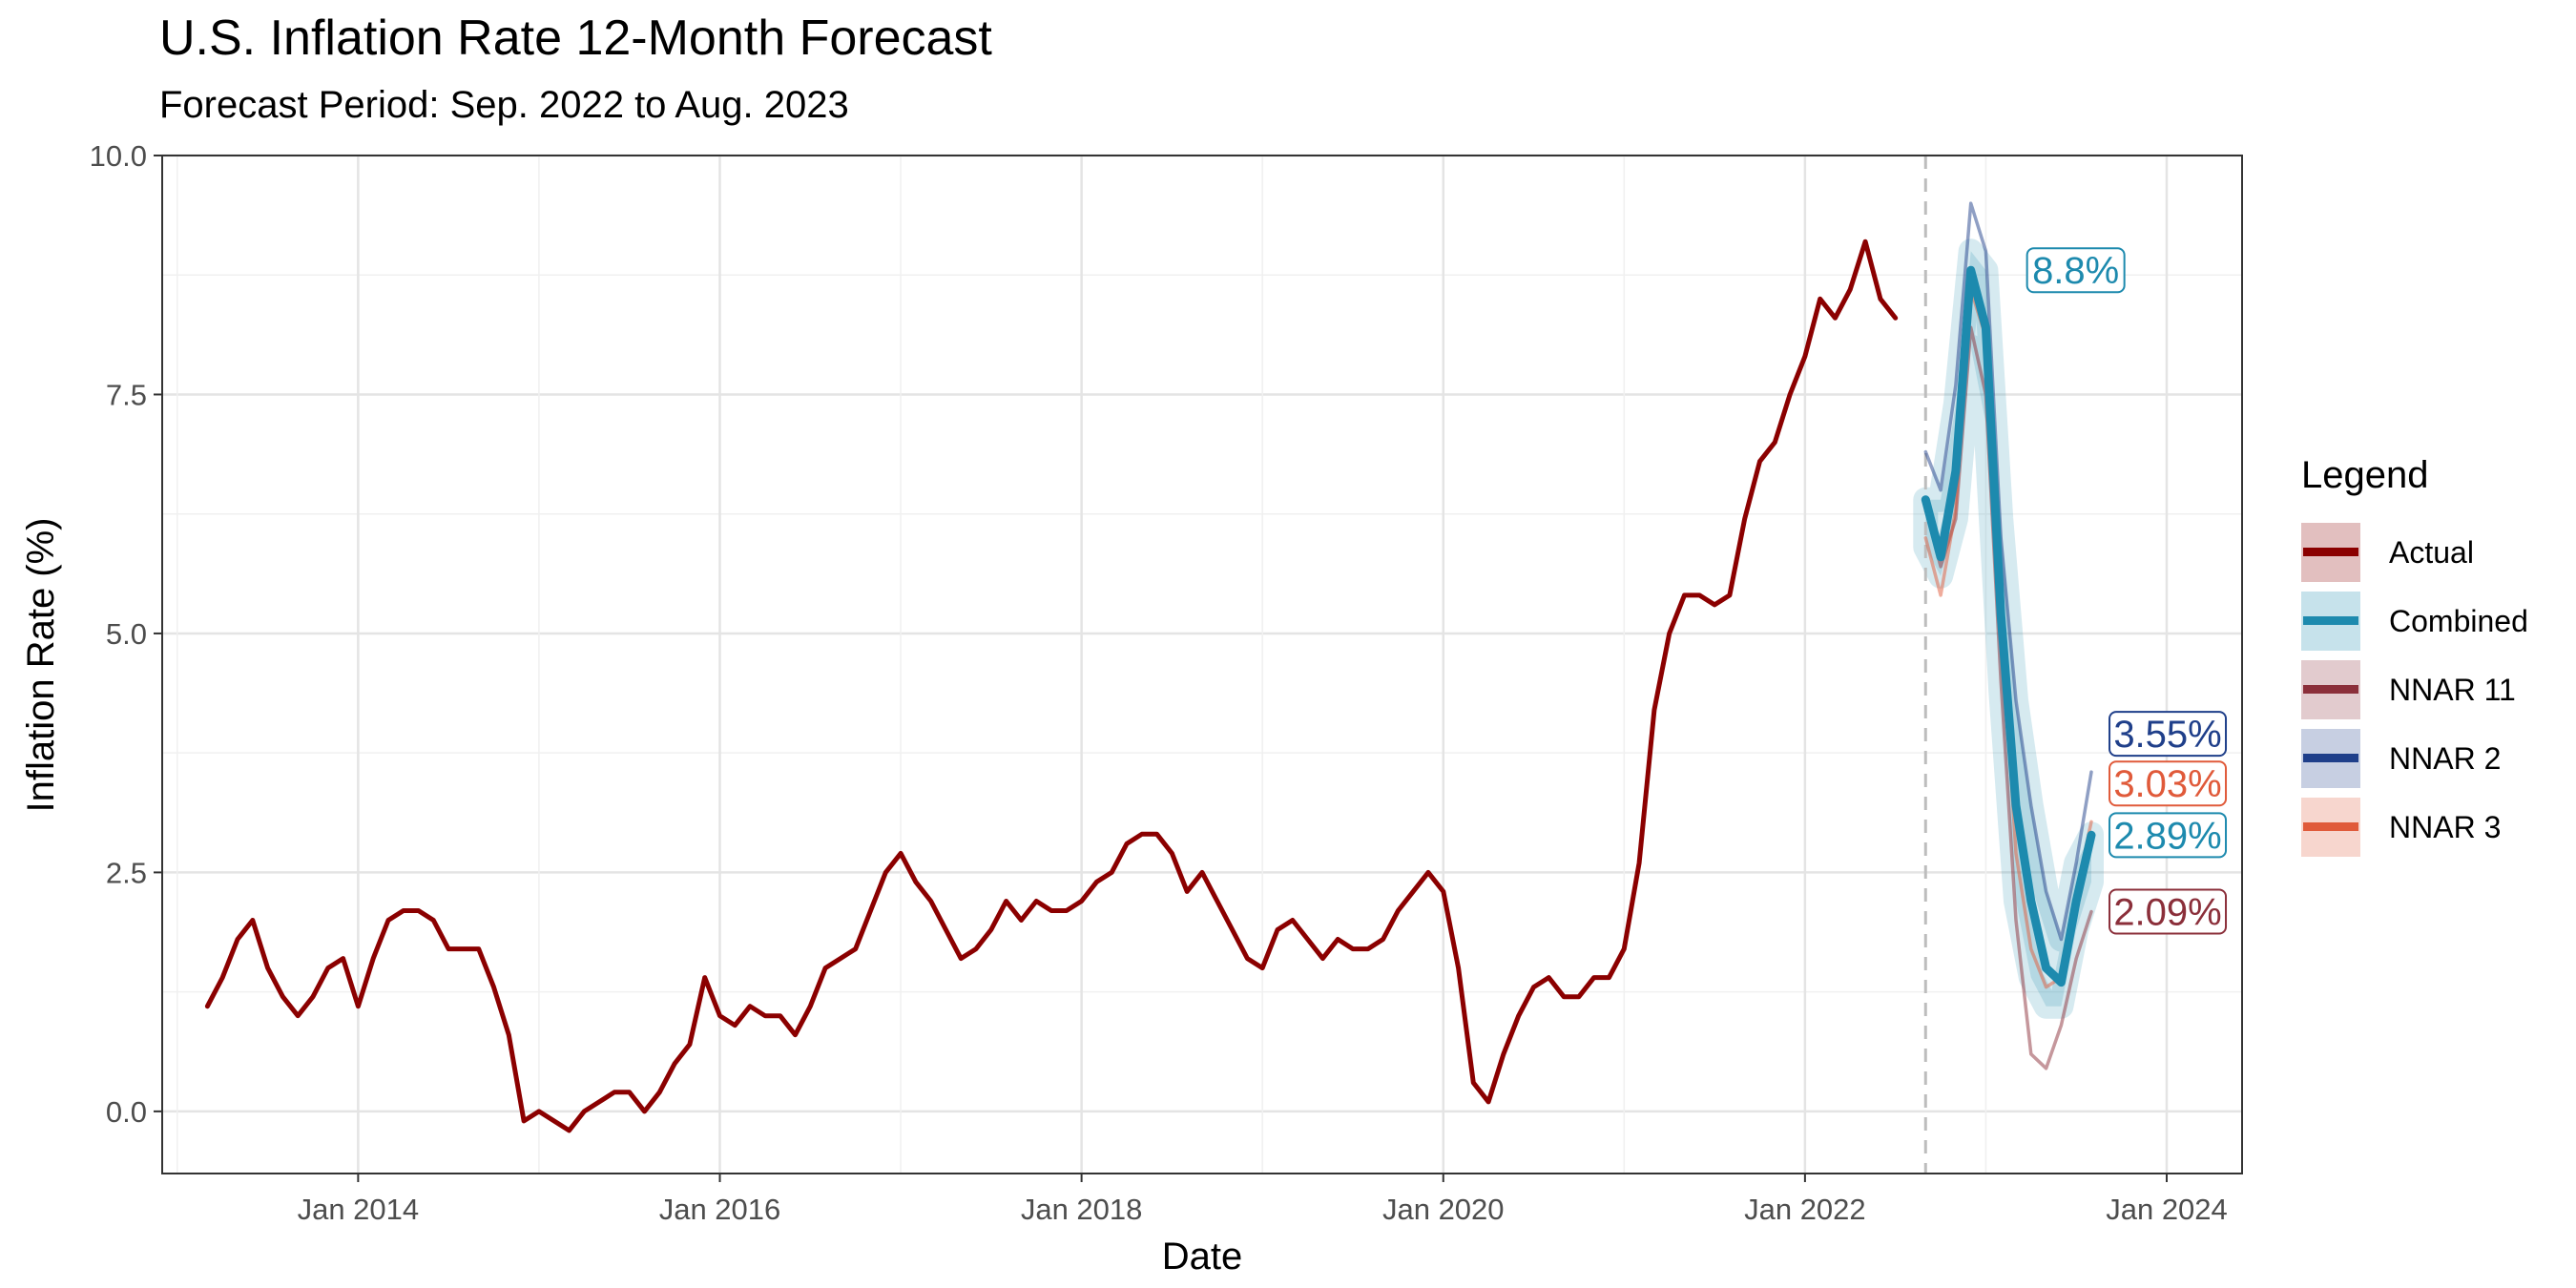 The image size is (2576, 1288). What do you see at coordinates (2458, 620) in the screenshot?
I see `legend-label: Combined` at bounding box center [2458, 620].